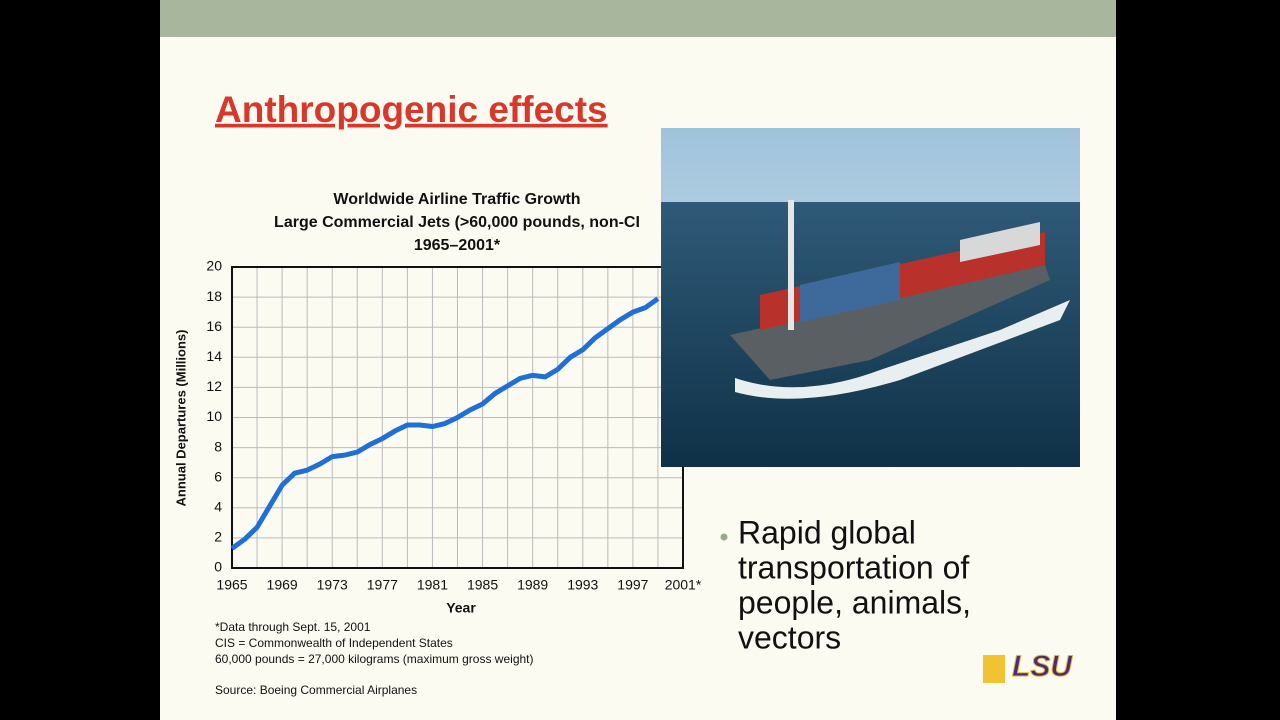  What do you see at coordinates (332, 585) in the screenshot?
I see `x-tick-label: 1973` at bounding box center [332, 585].